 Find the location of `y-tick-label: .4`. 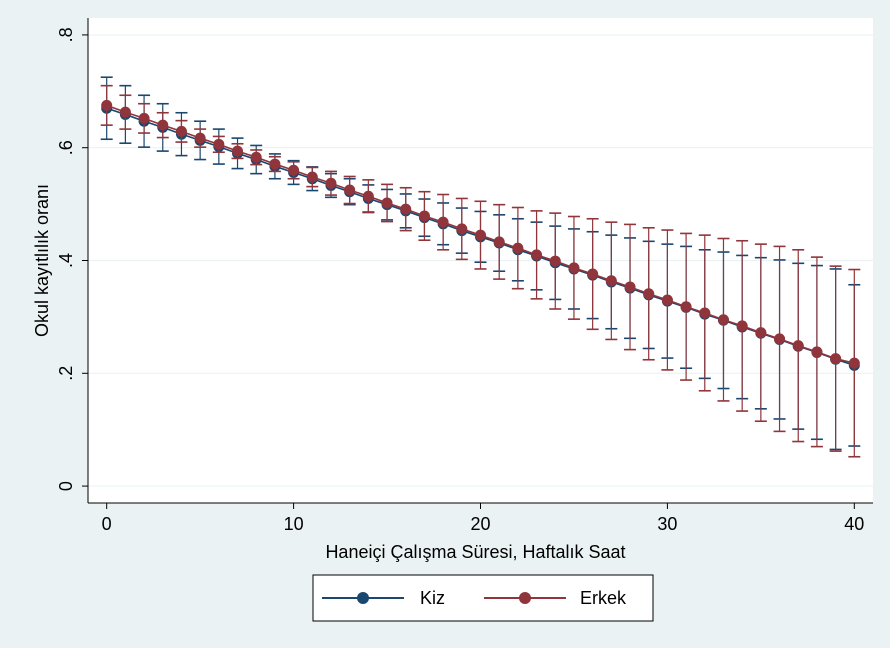

y-tick-label: .4 is located at coordinates (66, 260).